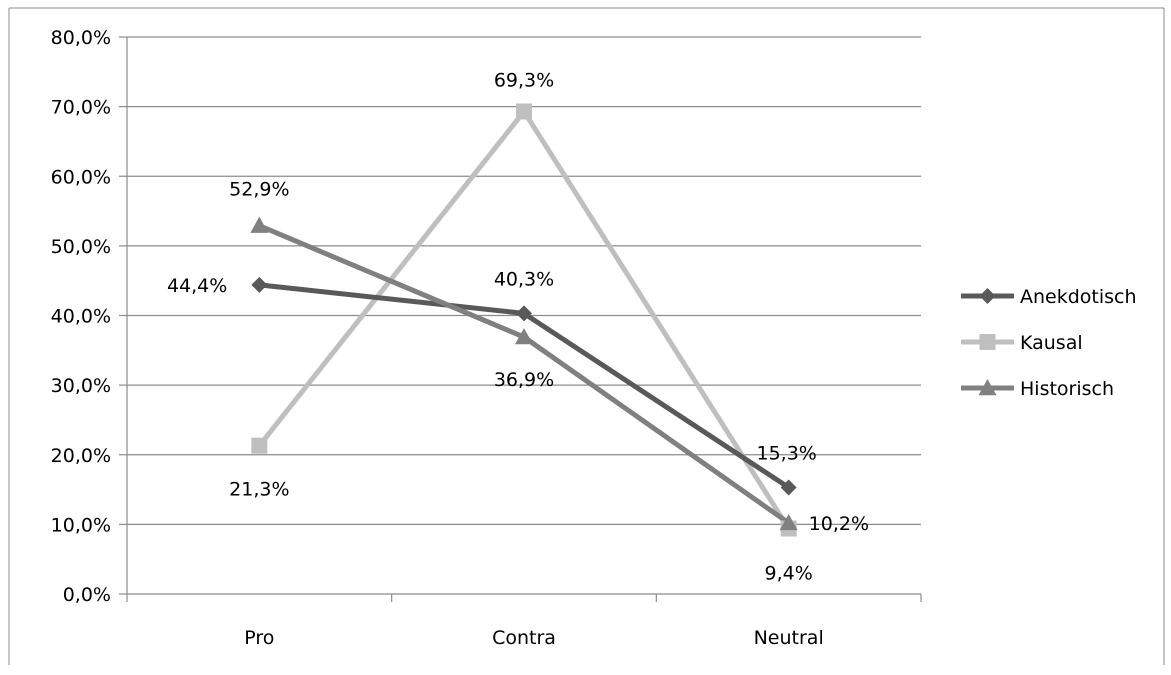 This screenshot has width=1171, height=675. I want to click on point-anekdotisch-neutral, so click(788, 487).